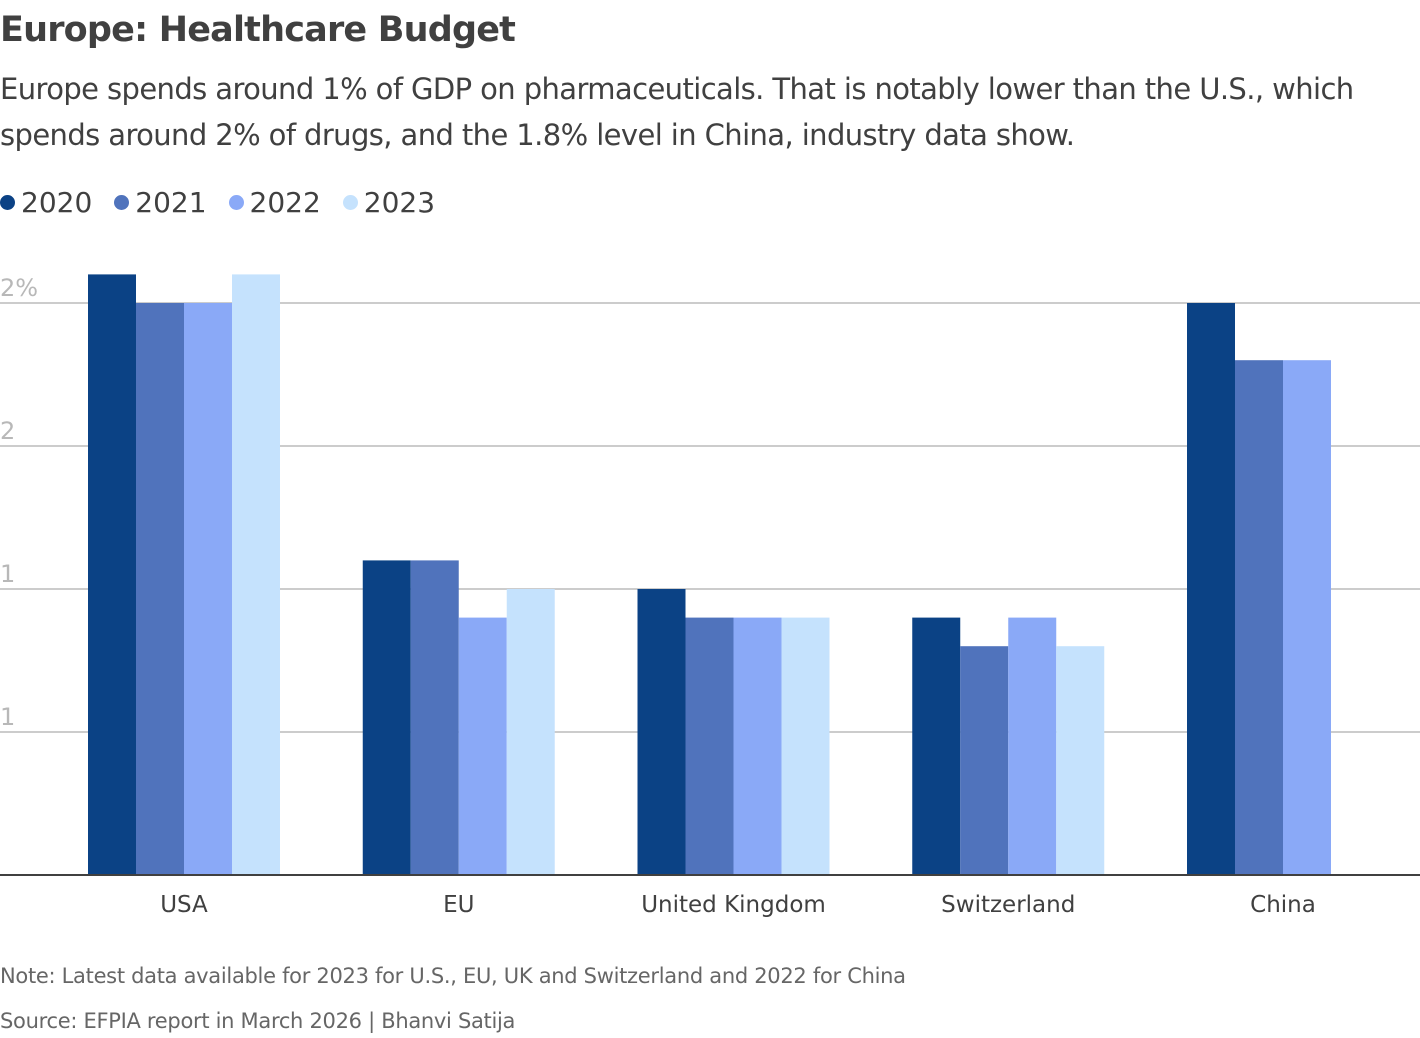 The height and width of the screenshot is (1038, 1420). I want to click on bar-china-2022, so click(1307, 617).